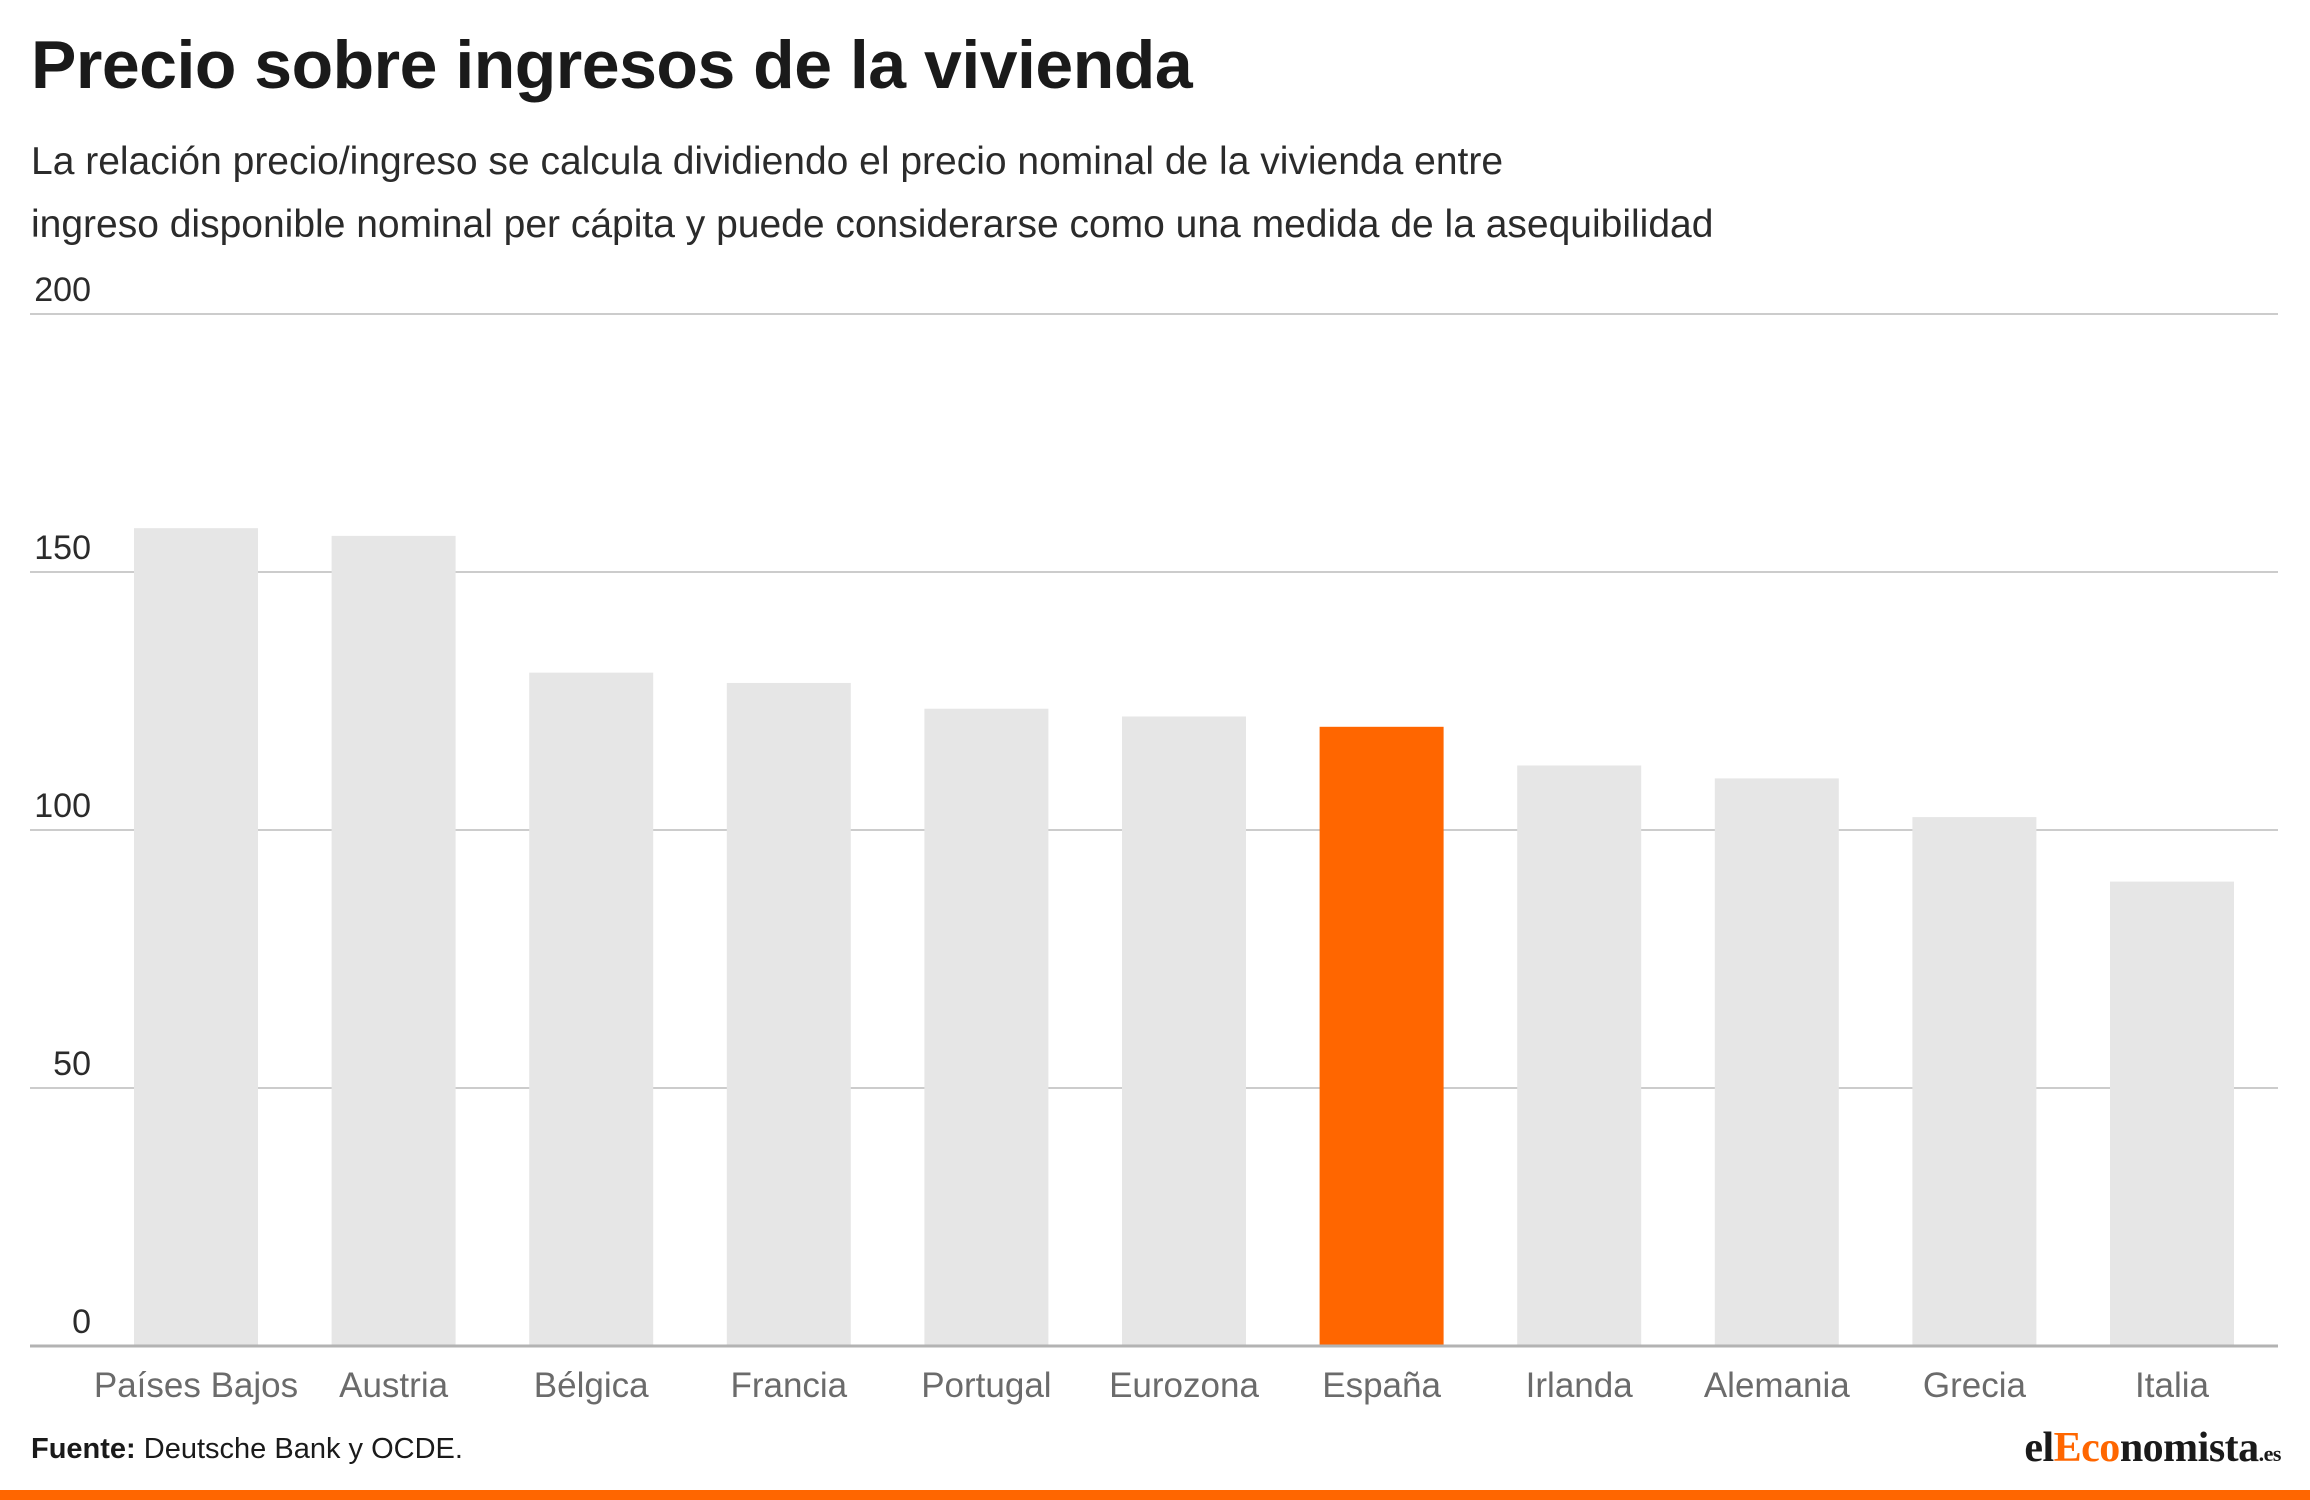 This screenshot has width=2310, height=1500. What do you see at coordinates (1184, 1385) in the screenshot?
I see `x-category-label: Eurozona` at bounding box center [1184, 1385].